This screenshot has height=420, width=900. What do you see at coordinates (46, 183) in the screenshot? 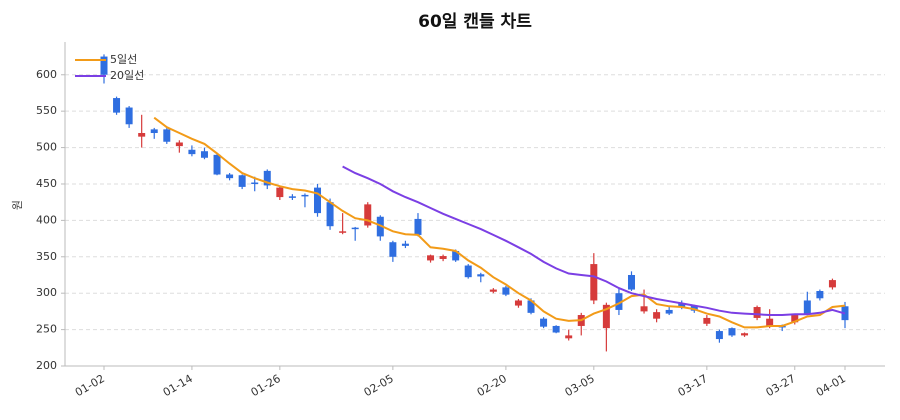
I see `y-tick-label: 450` at bounding box center [46, 183].